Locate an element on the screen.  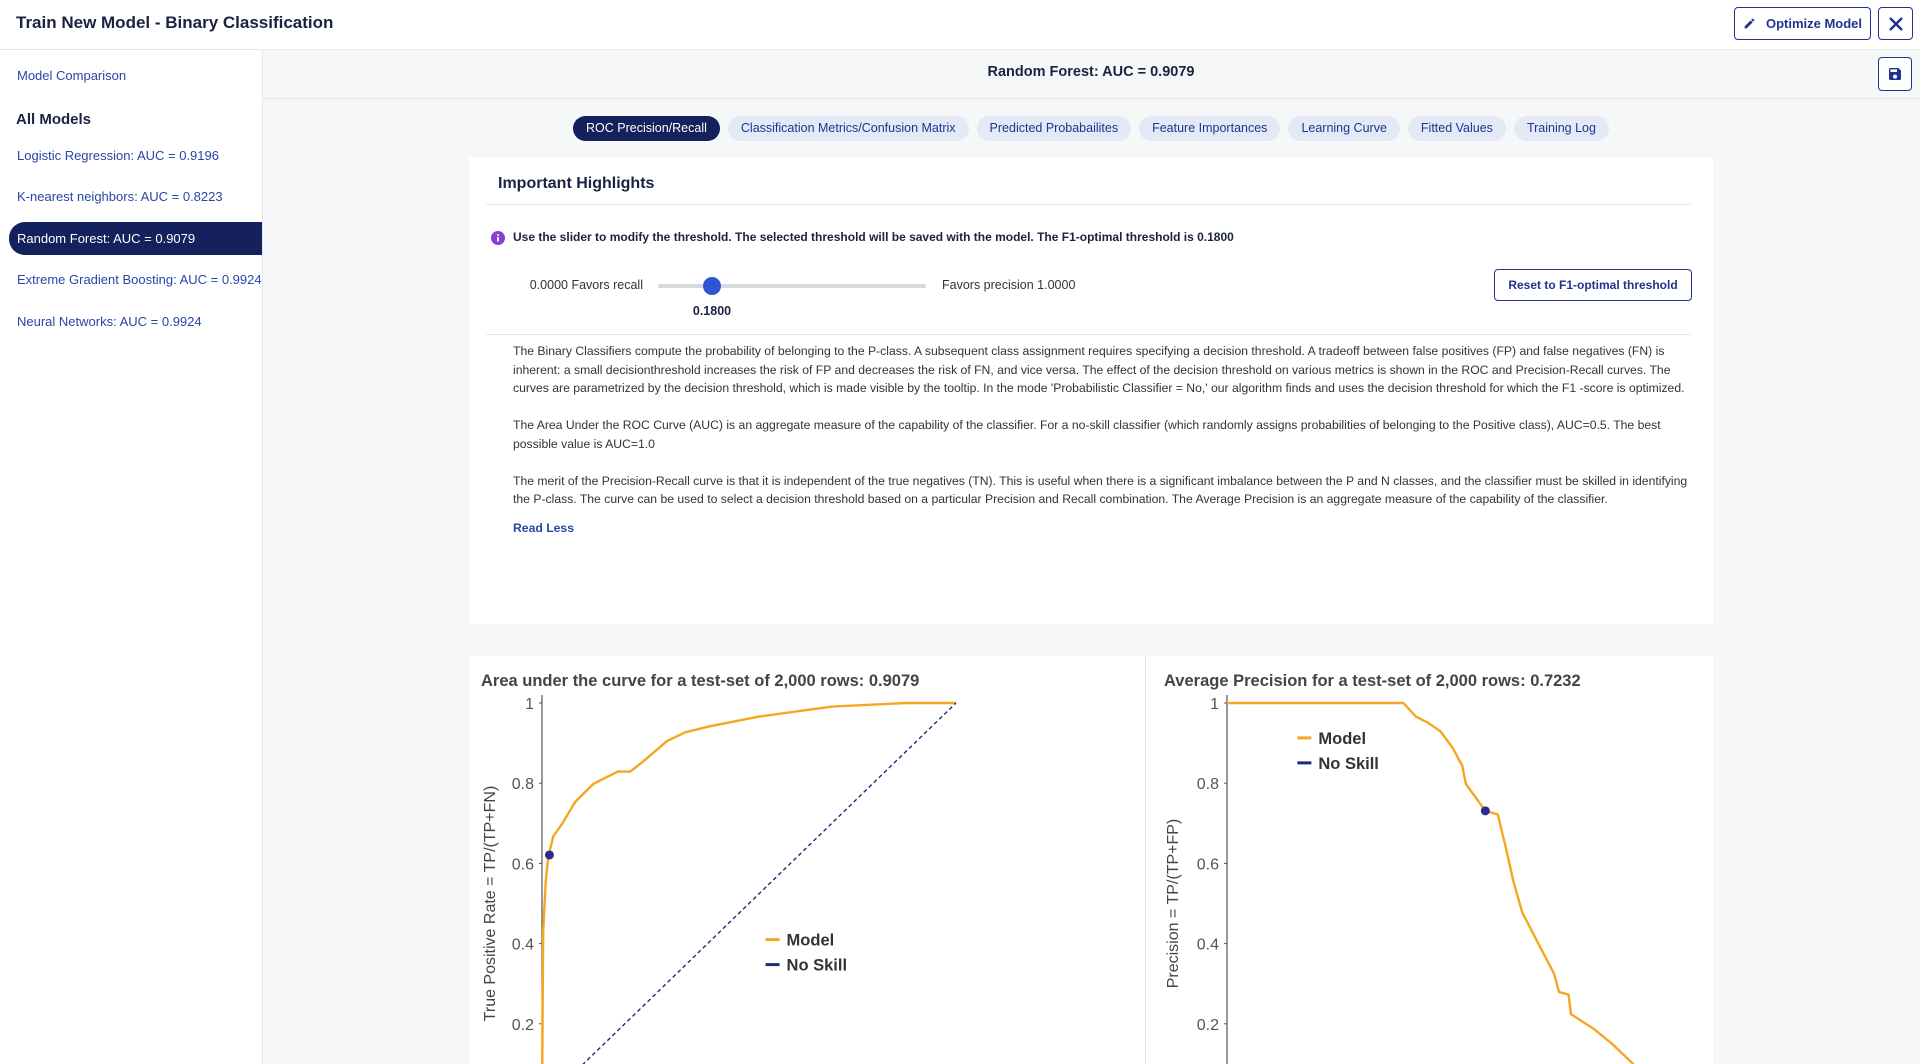
model-item: Logistic Regression: AUC = 0.9196 is located at coordinates (118, 155).